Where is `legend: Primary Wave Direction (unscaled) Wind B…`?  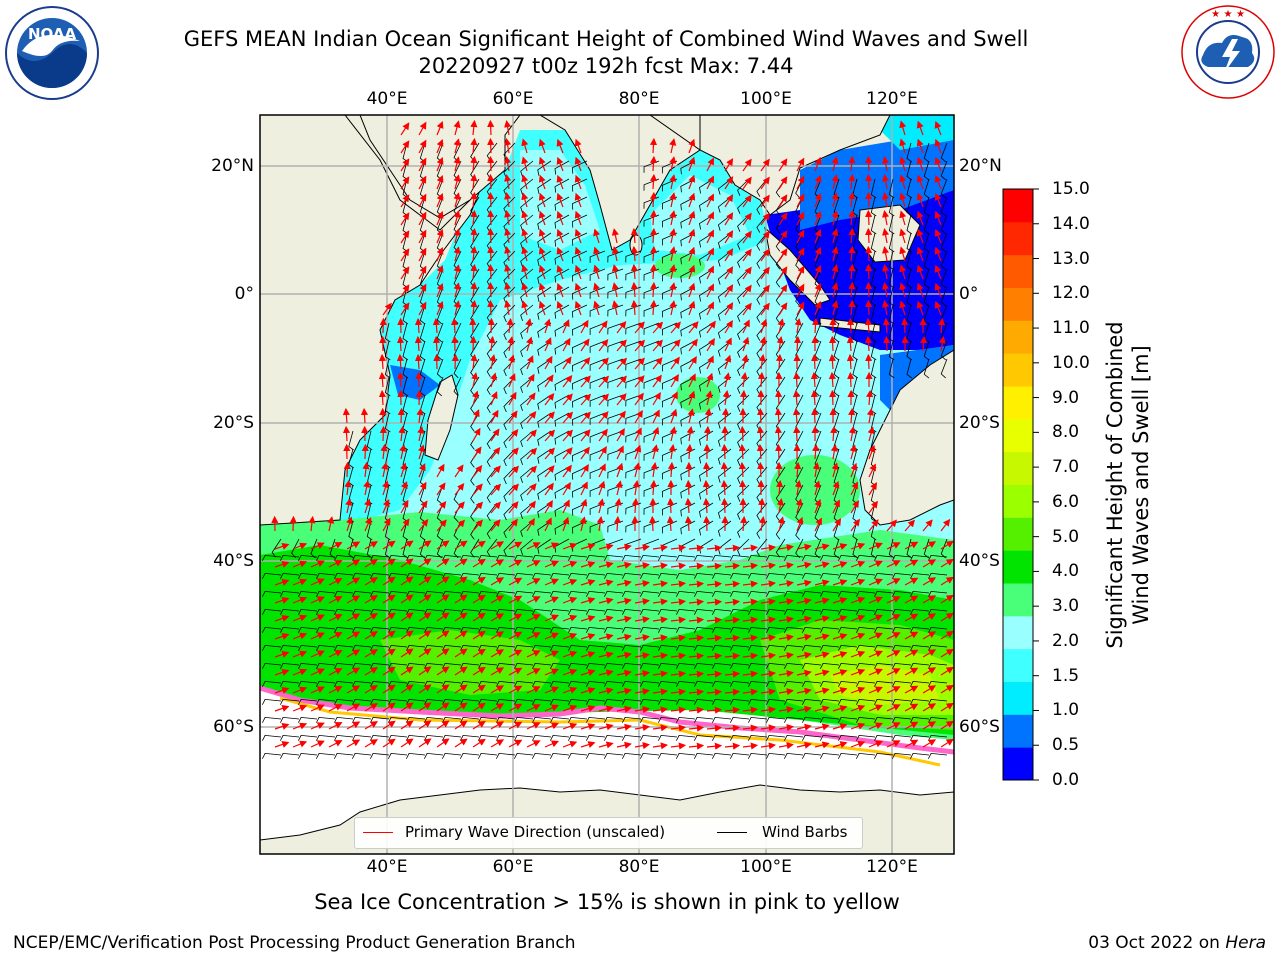 legend: Primary Wave Direction (unscaled) Wind B… is located at coordinates (608, 833).